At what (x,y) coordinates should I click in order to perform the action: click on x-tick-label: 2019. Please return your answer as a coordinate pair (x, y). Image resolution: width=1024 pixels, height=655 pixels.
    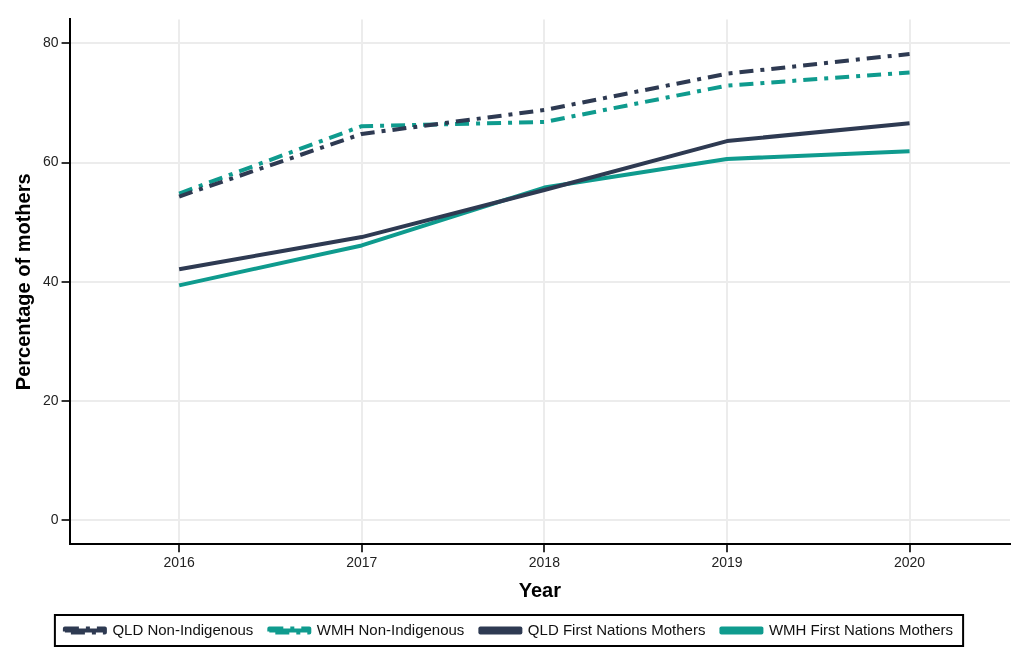
    Looking at the image, I should click on (727, 562).